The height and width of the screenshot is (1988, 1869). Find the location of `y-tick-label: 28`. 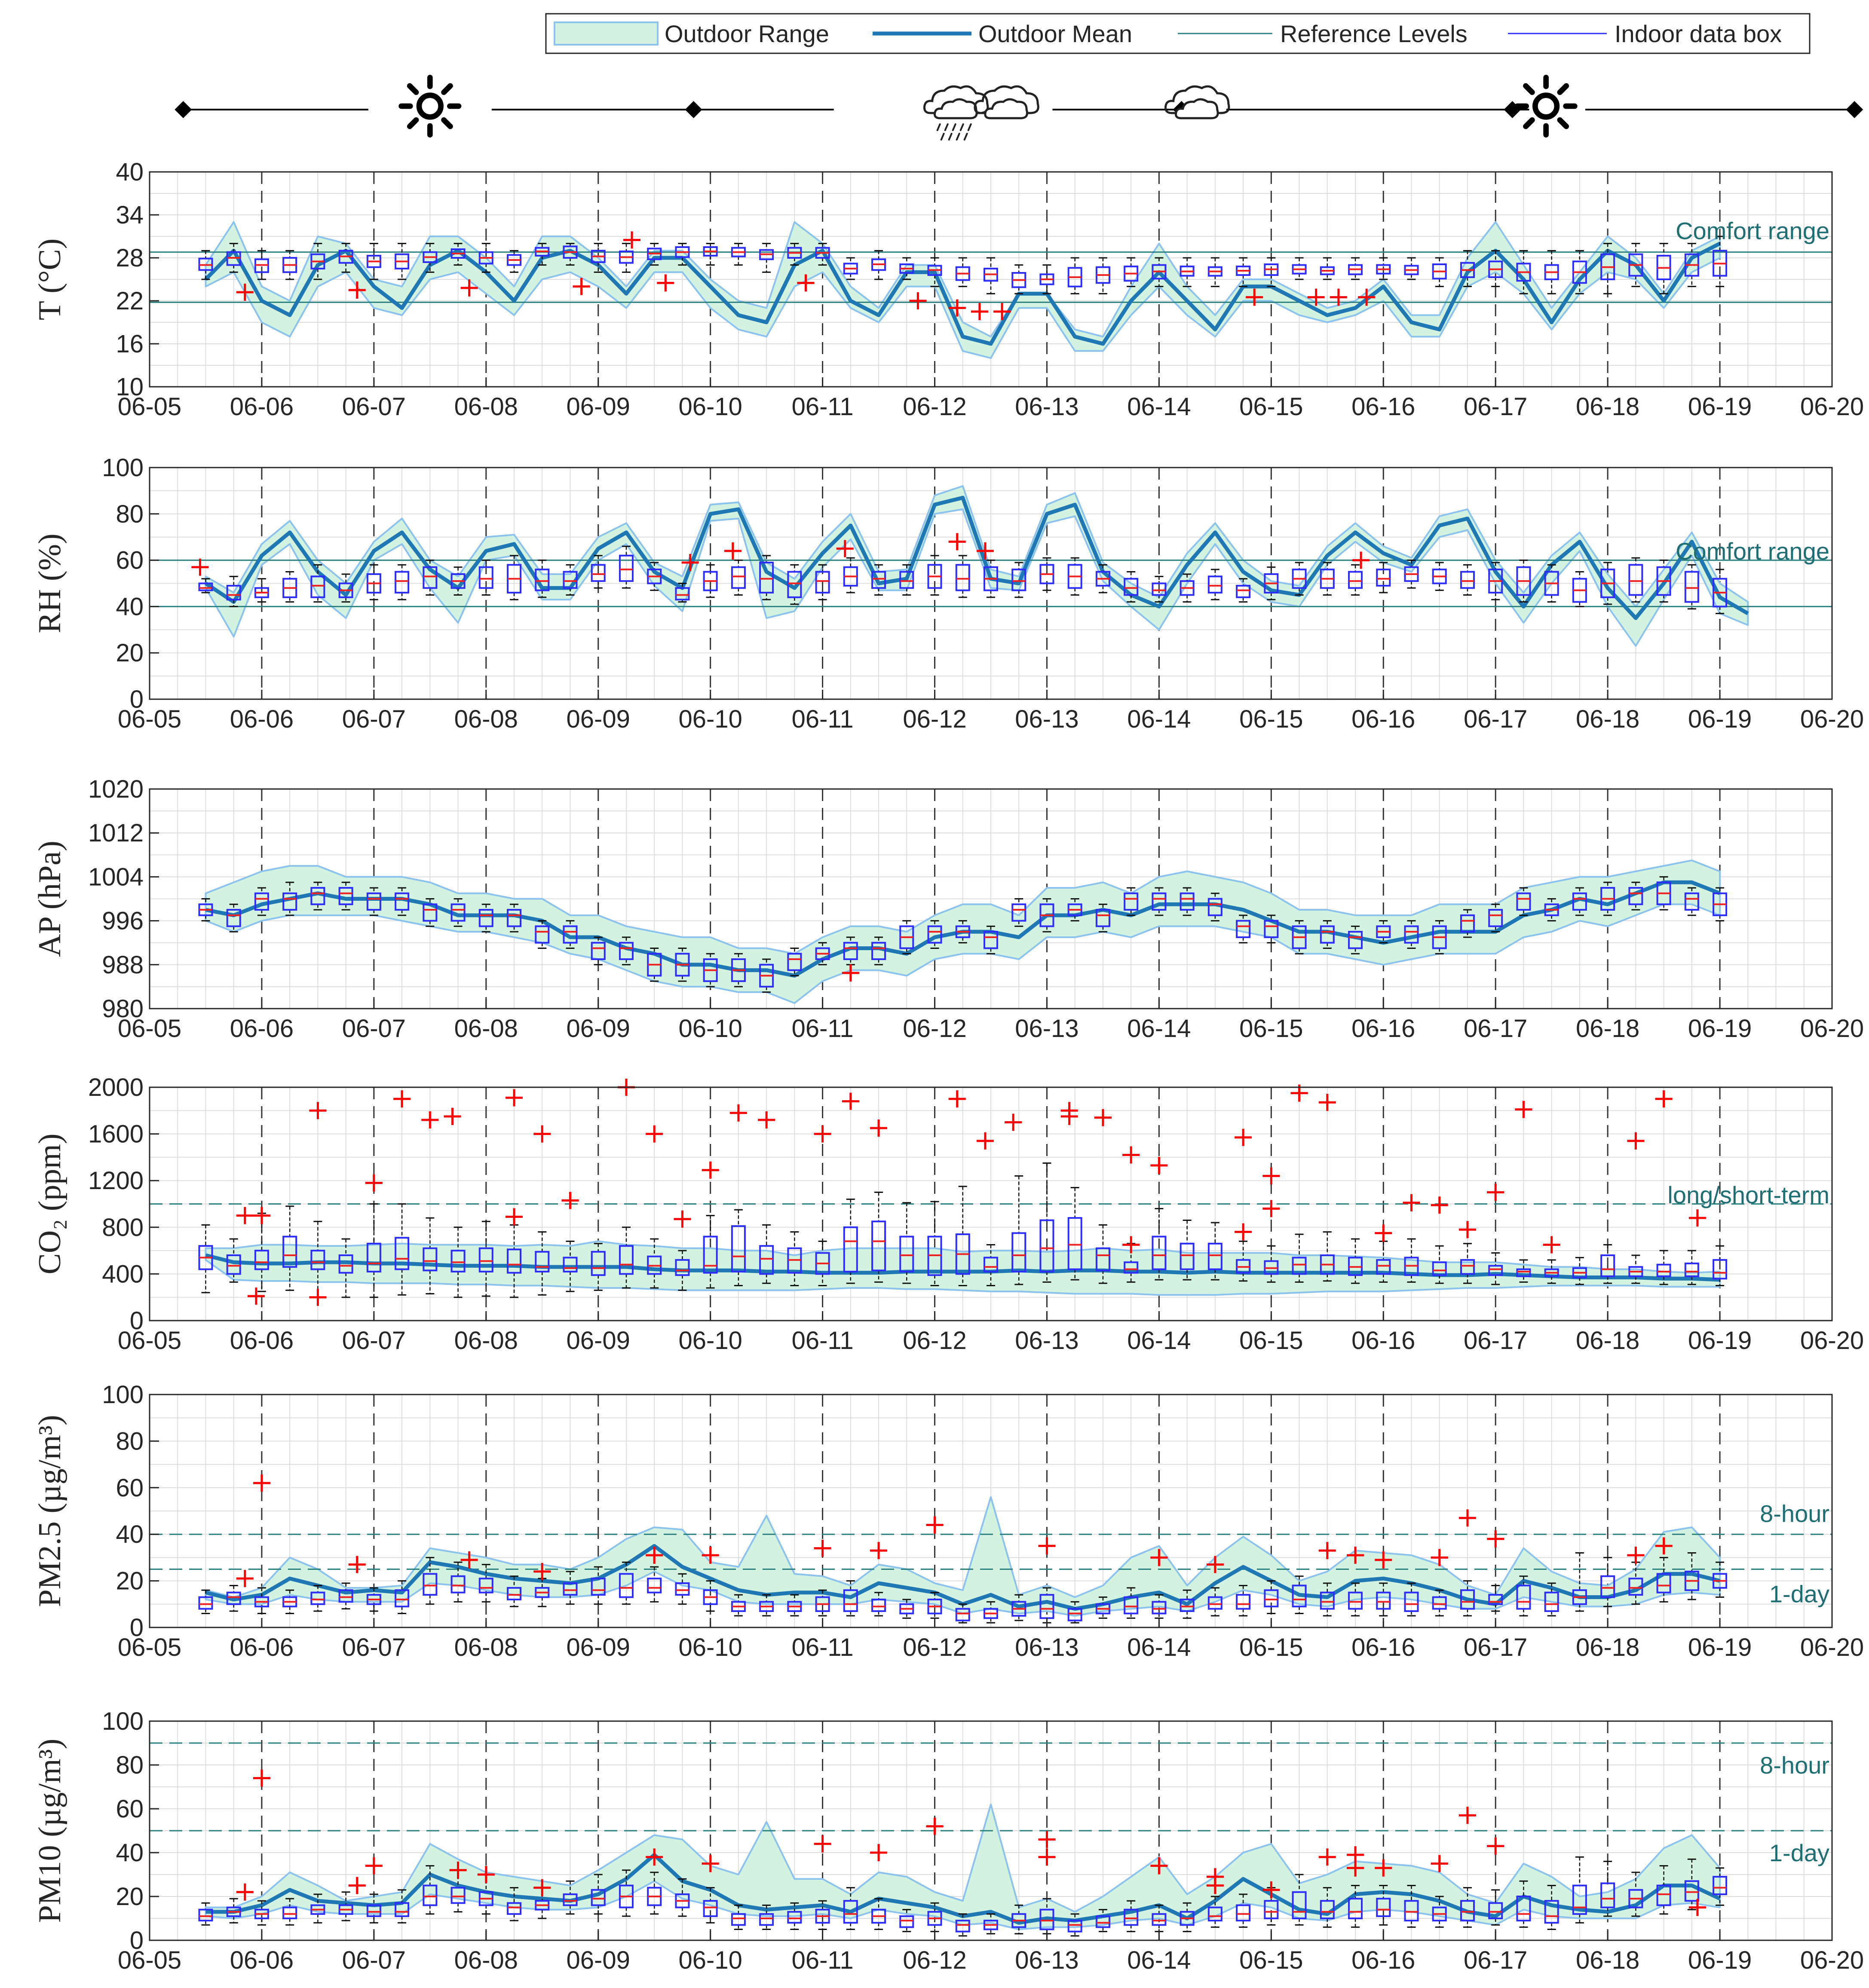

y-tick-label: 28 is located at coordinates (130, 258).